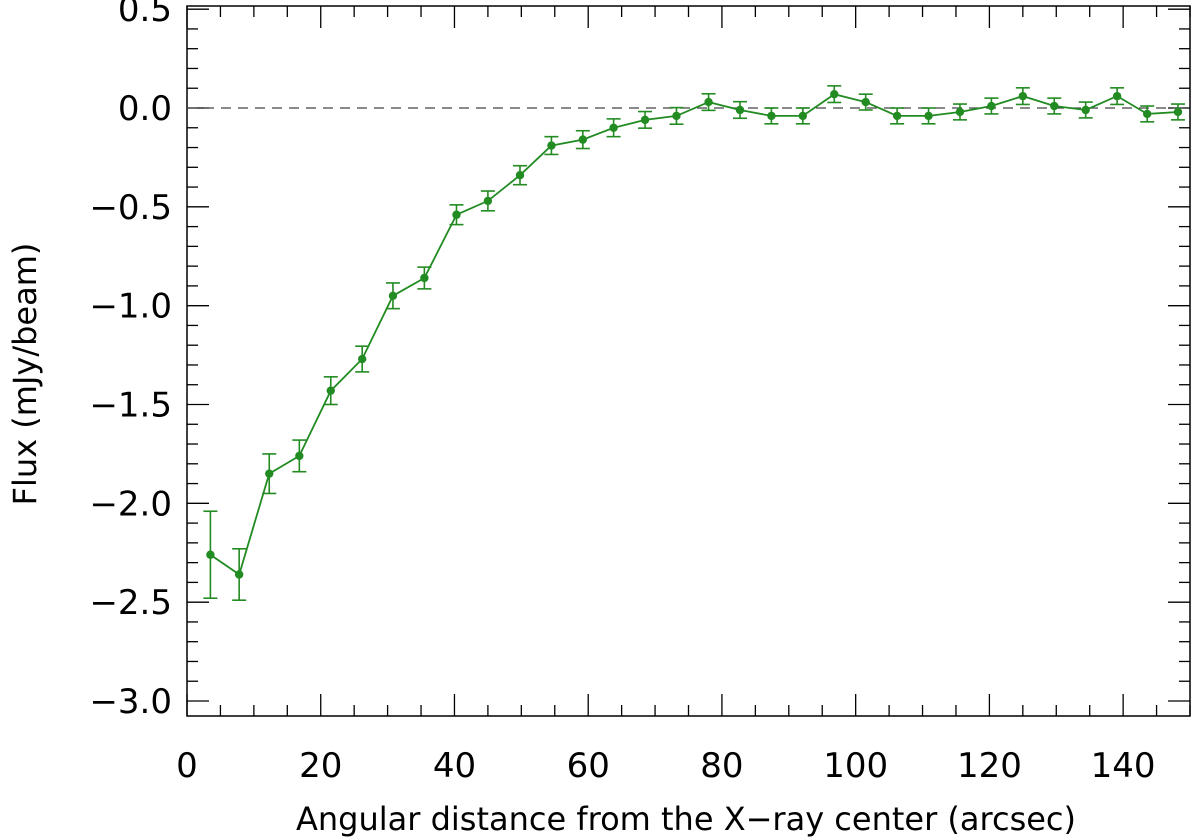  Describe the element at coordinates (130, 307) in the screenshot. I see `y-tick-label: −1.0` at that location.